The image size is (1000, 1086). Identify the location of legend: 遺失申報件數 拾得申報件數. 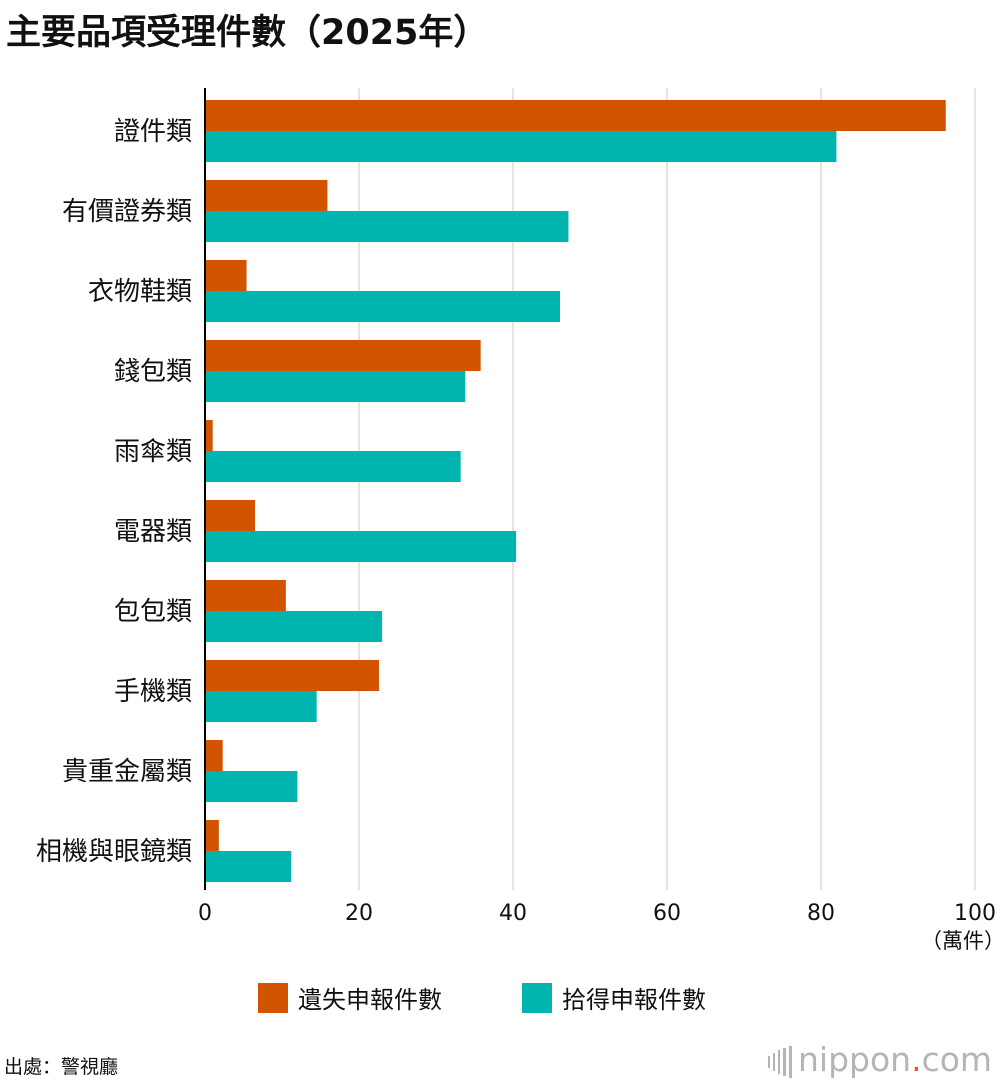
(500, 998).